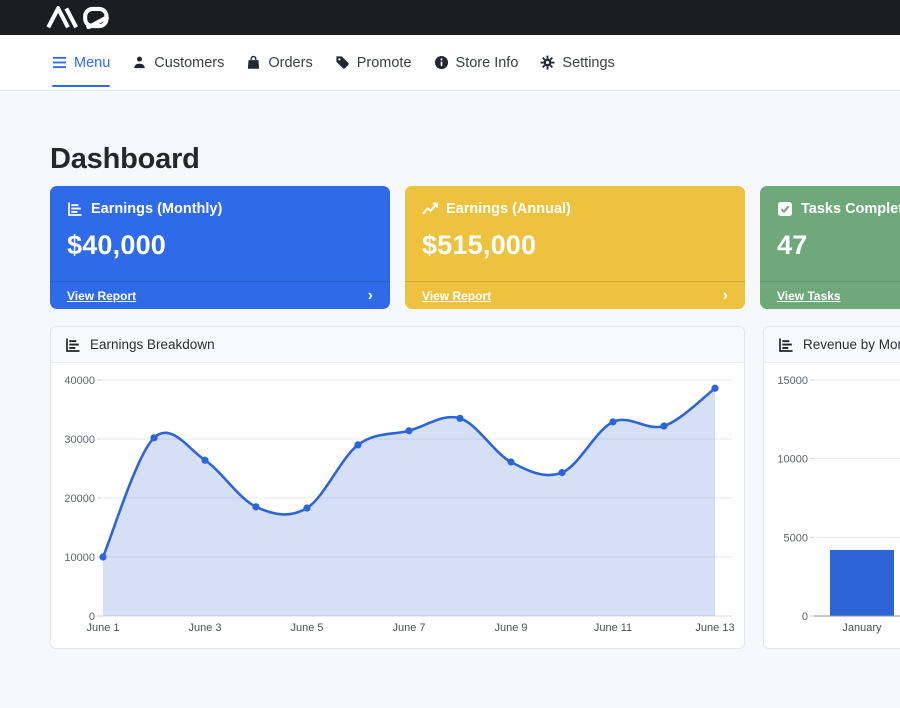 Image resolution: width=900 pixels, height=708 pixels. What do you see at coordinates (102, 628) in the screenshot?
I see `svg-text: June 1` at bounding box center [102, 628].